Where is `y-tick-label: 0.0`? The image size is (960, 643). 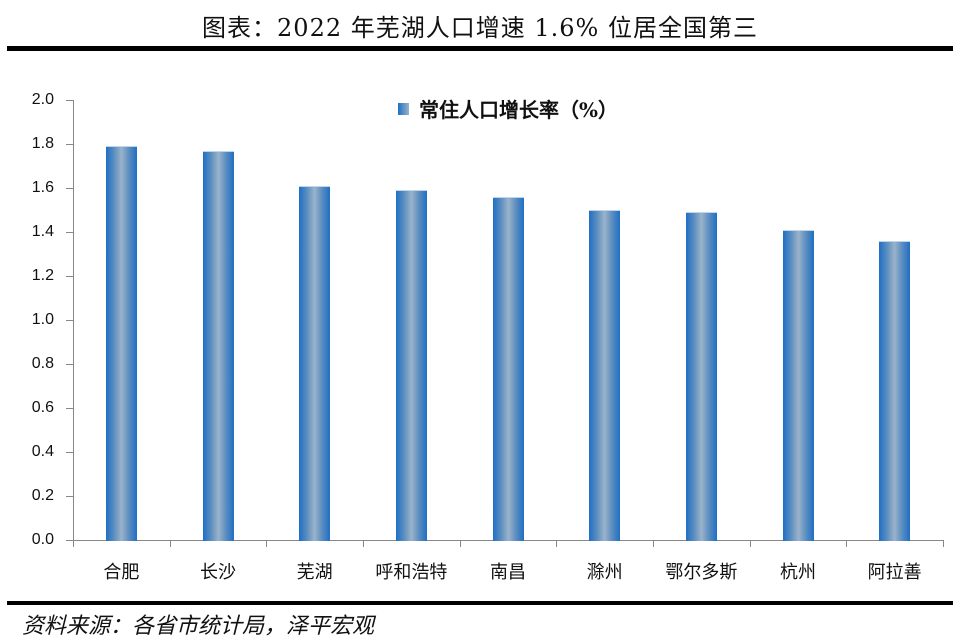 y-tick-label: 0.0 is located at coordinates (42, 539).